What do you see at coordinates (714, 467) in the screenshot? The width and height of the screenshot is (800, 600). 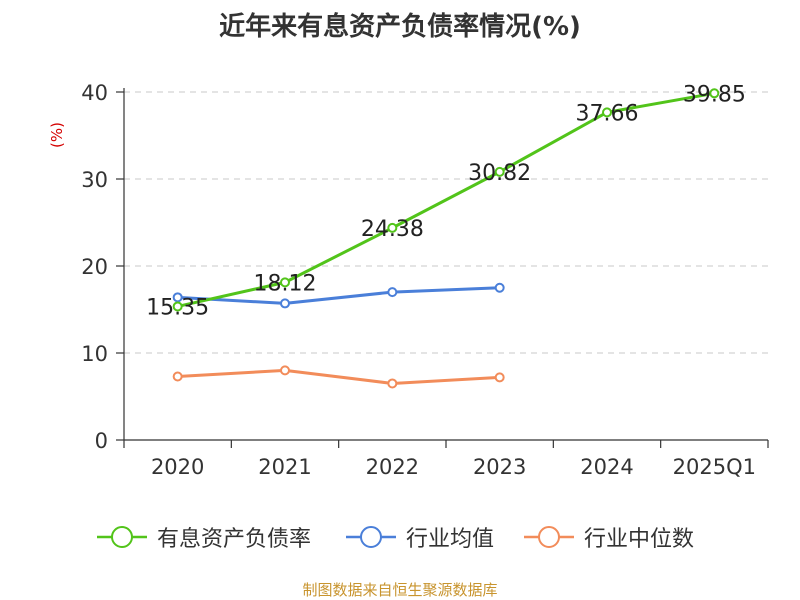 I see `x-tick-label: 2025Q1` at bounding box center [714, 467].